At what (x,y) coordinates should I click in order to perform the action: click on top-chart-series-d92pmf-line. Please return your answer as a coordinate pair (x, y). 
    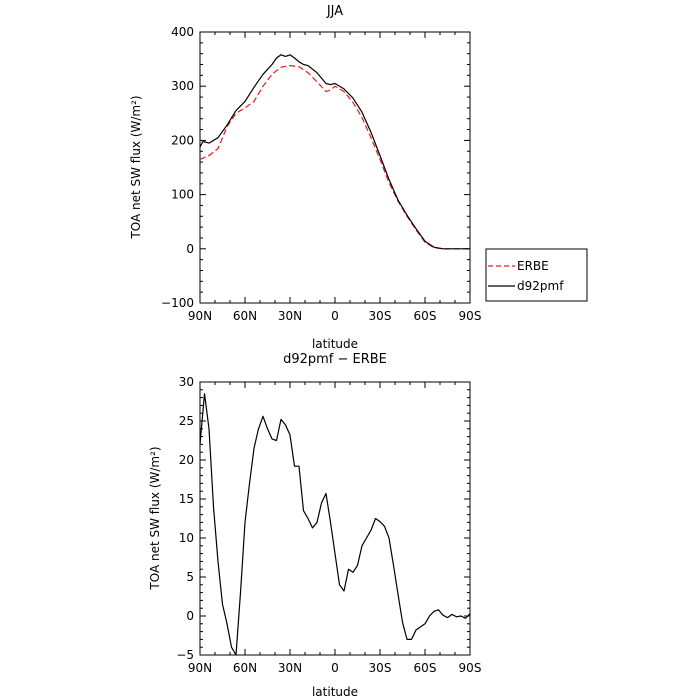
    Looking at the image, I should click on (334, 152).